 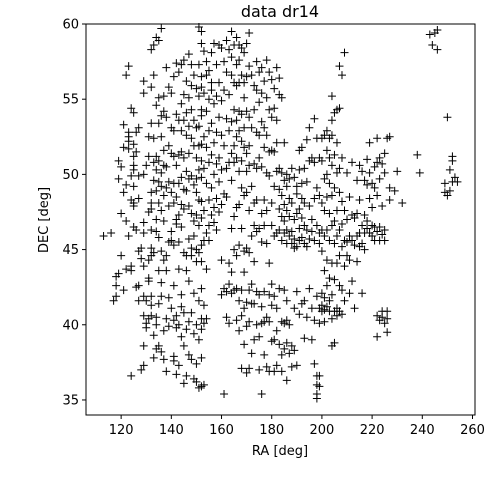 I want to click on x-tick-label: 220, so click(x=372, y=430).